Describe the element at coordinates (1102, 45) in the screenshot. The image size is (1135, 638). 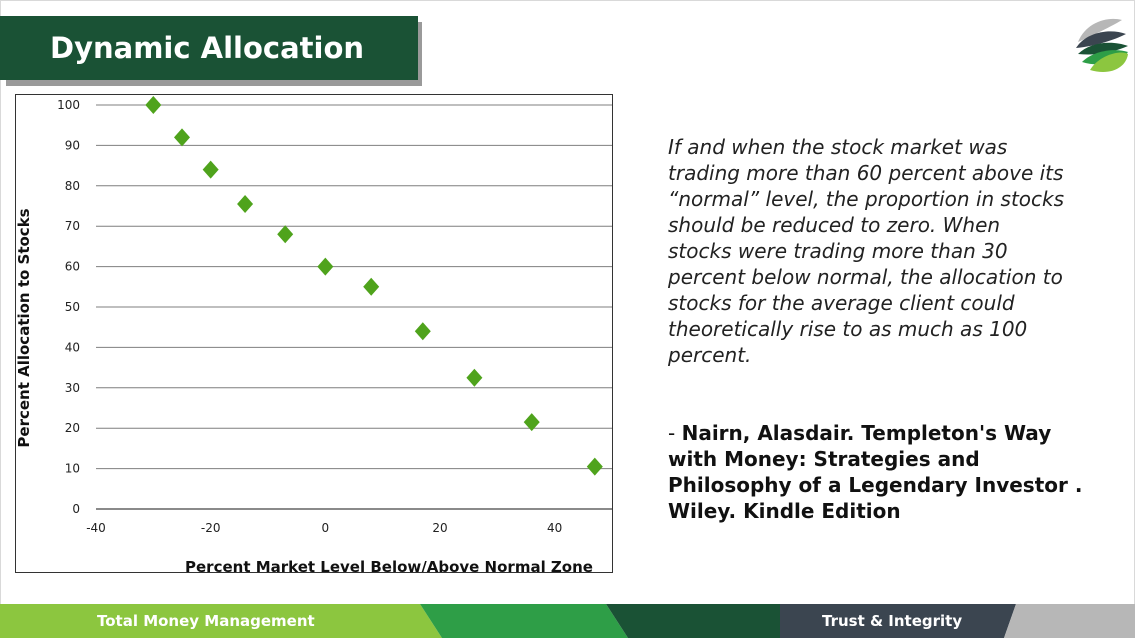
I see `leaf-logo-icon` at that location.